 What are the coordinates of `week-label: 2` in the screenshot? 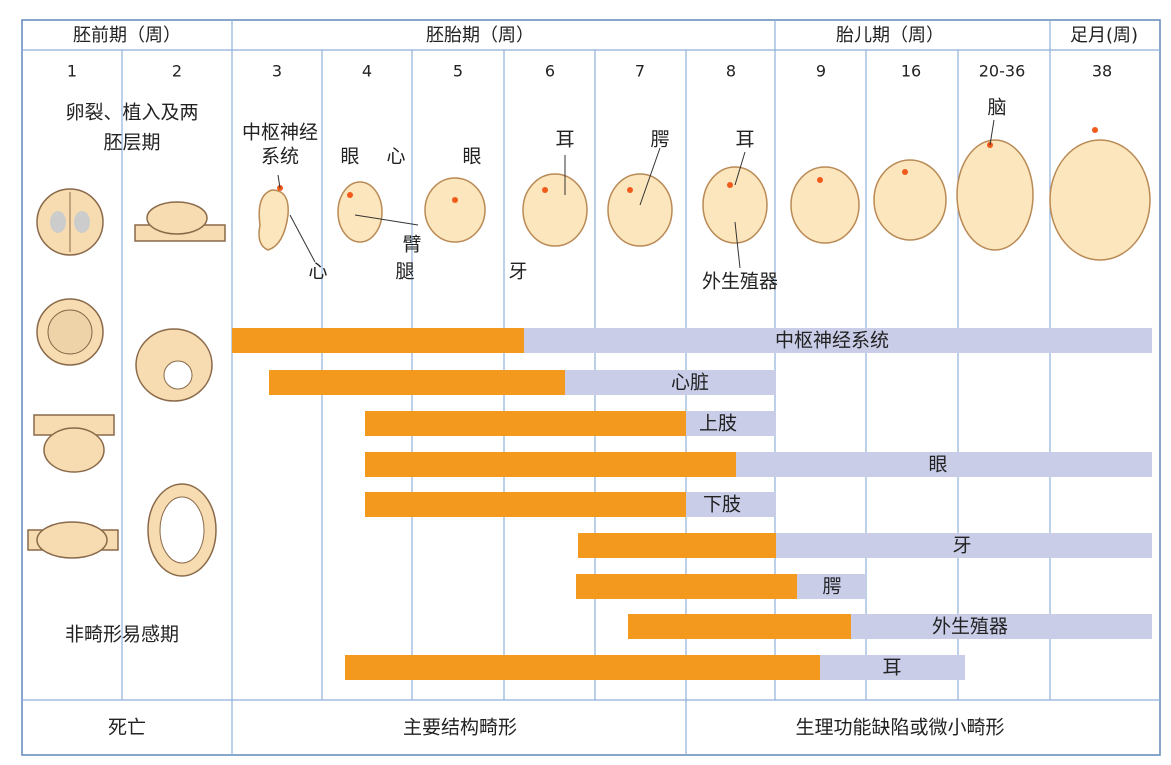 It's located at (177, 71).